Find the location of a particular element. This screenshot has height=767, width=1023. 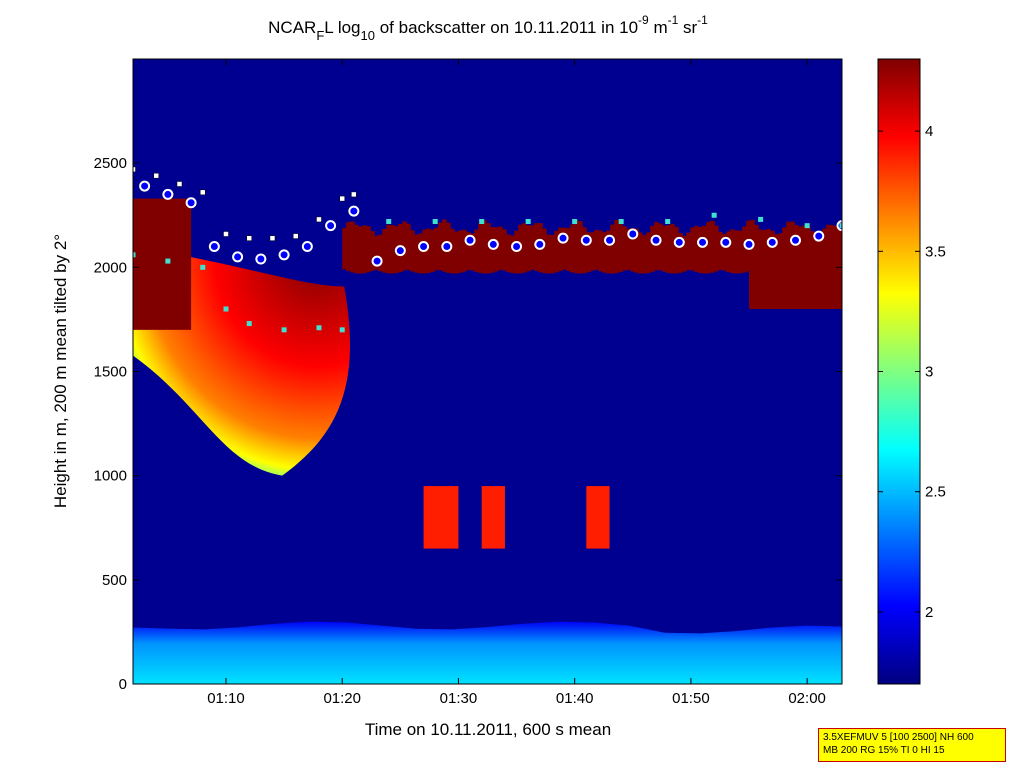

x-tick-label: 02:00 is located at coordinates (807, 698).